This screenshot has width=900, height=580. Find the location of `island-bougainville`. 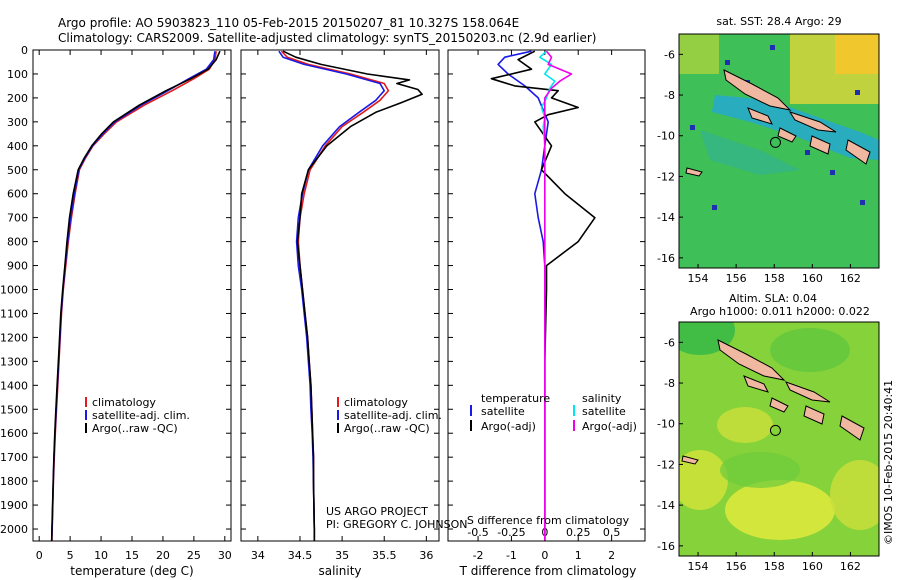

island-bougainville is located at coordinates (757, 90).